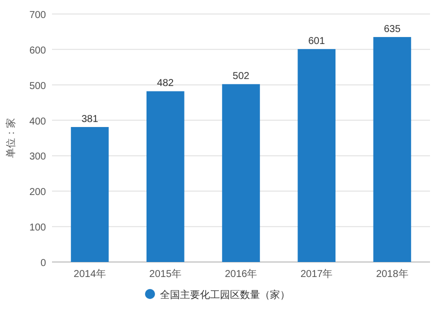 This screenshot has width=439, height=323. Describe the element at coordinates (225, 295) in the screenshot. I see `legend-label: 全国主要化工园区数量（家）` at that location.